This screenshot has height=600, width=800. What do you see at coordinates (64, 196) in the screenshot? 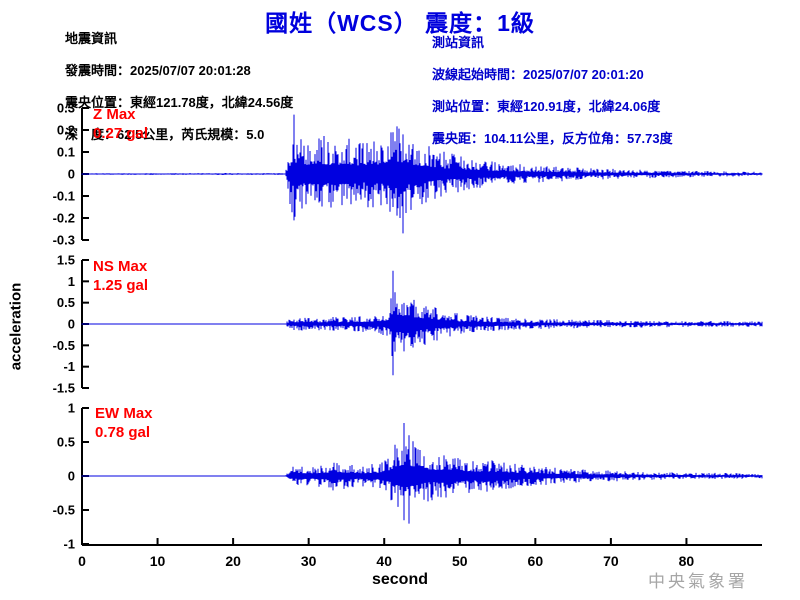
I see `svg-text: -0.1` at bounding box center [64, 196].